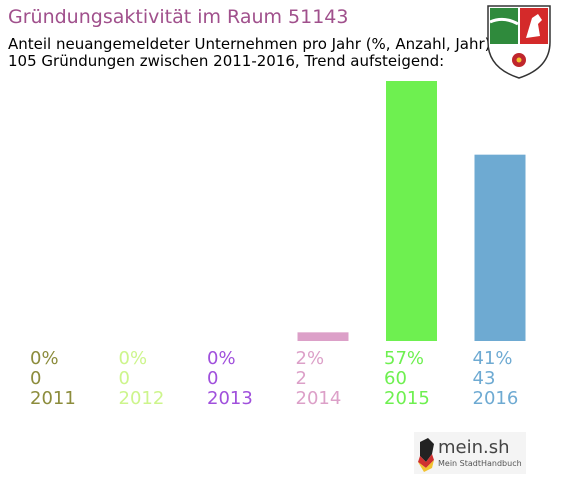 The image size is (562, 482). What do you see at coordinates (474, 447) in the screenshot?
I see `logo-name: mein.sh` at bounding box center [474, 447].